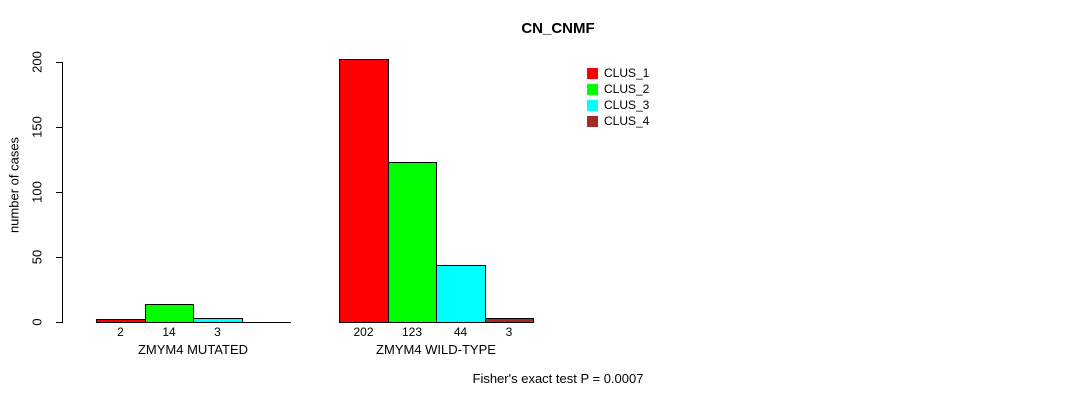  What do you see at coordinates (363, 332) in the screenshot?
I see `bar-value-label: 202` at bounding box center [363, 332].